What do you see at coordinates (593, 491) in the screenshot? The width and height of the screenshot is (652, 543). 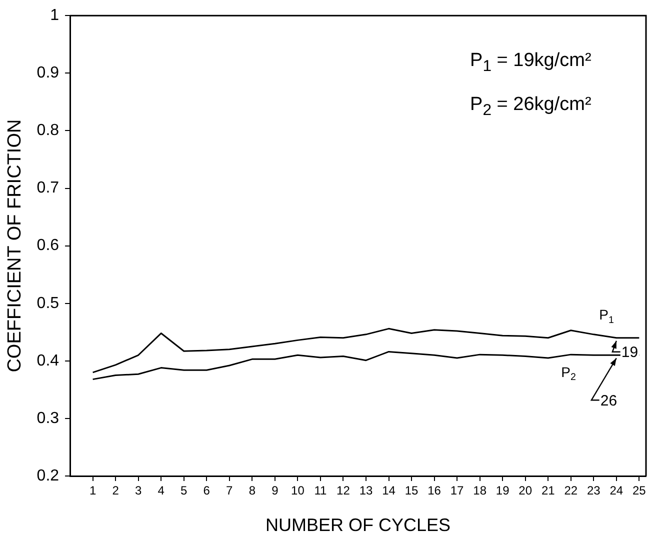 I see `x-tick-label: 23` at bounding box center [593, 491].